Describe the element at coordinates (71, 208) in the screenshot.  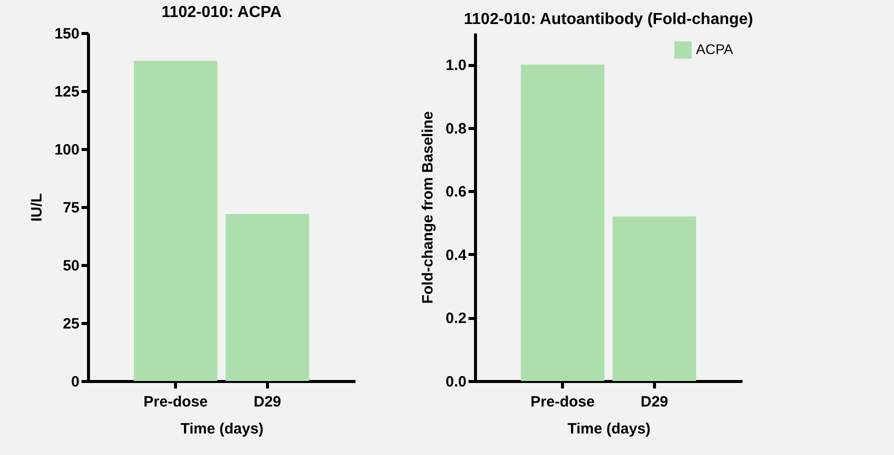
I see `y-tick-label: 75` at that location.